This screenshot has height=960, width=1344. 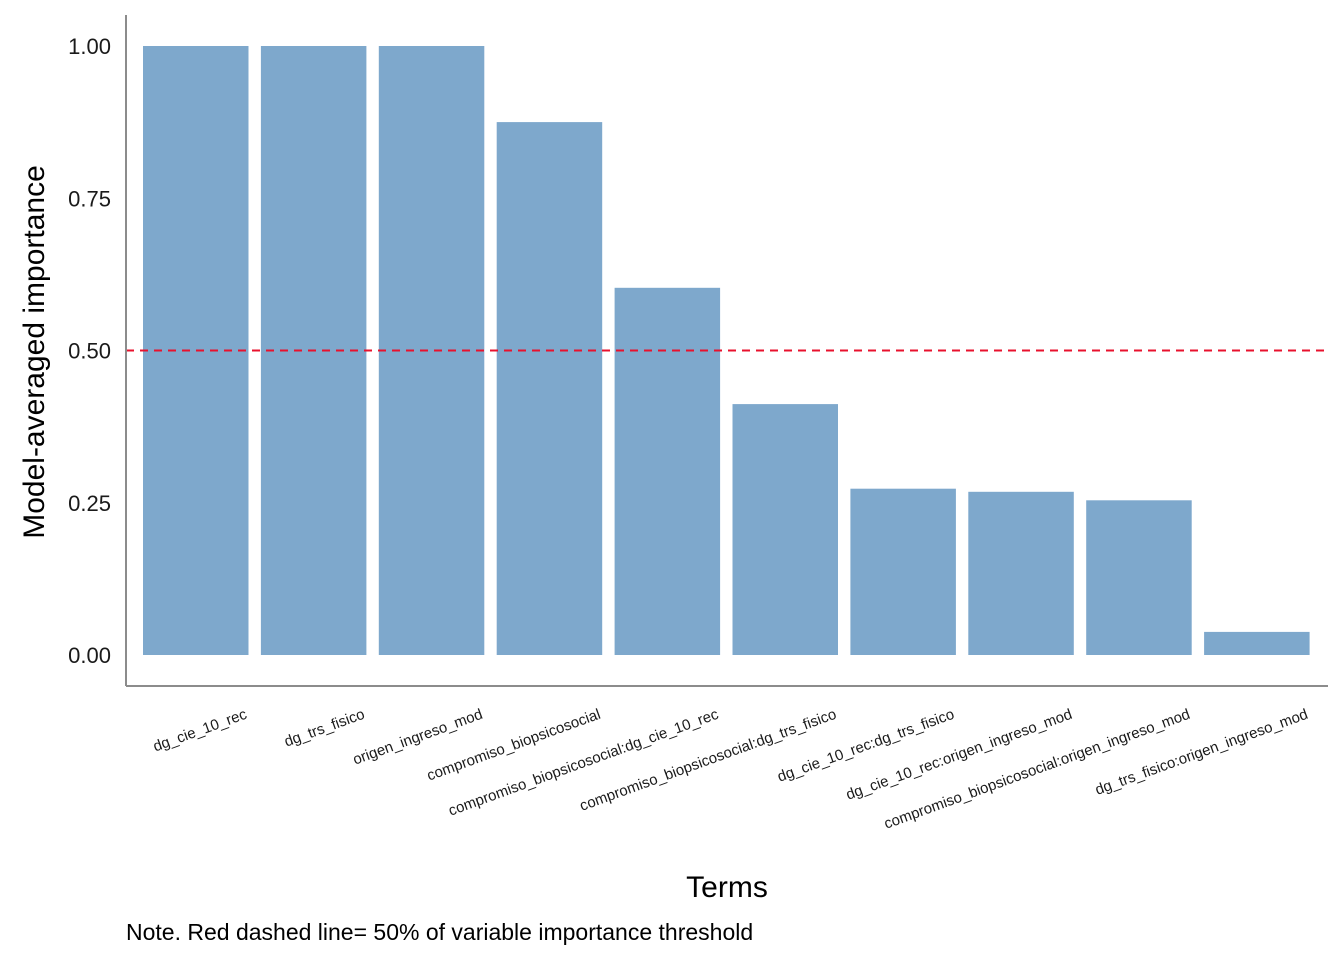 I want to click on x-tick-label: dg_cie_10_rec, so click(x=200, y=731).